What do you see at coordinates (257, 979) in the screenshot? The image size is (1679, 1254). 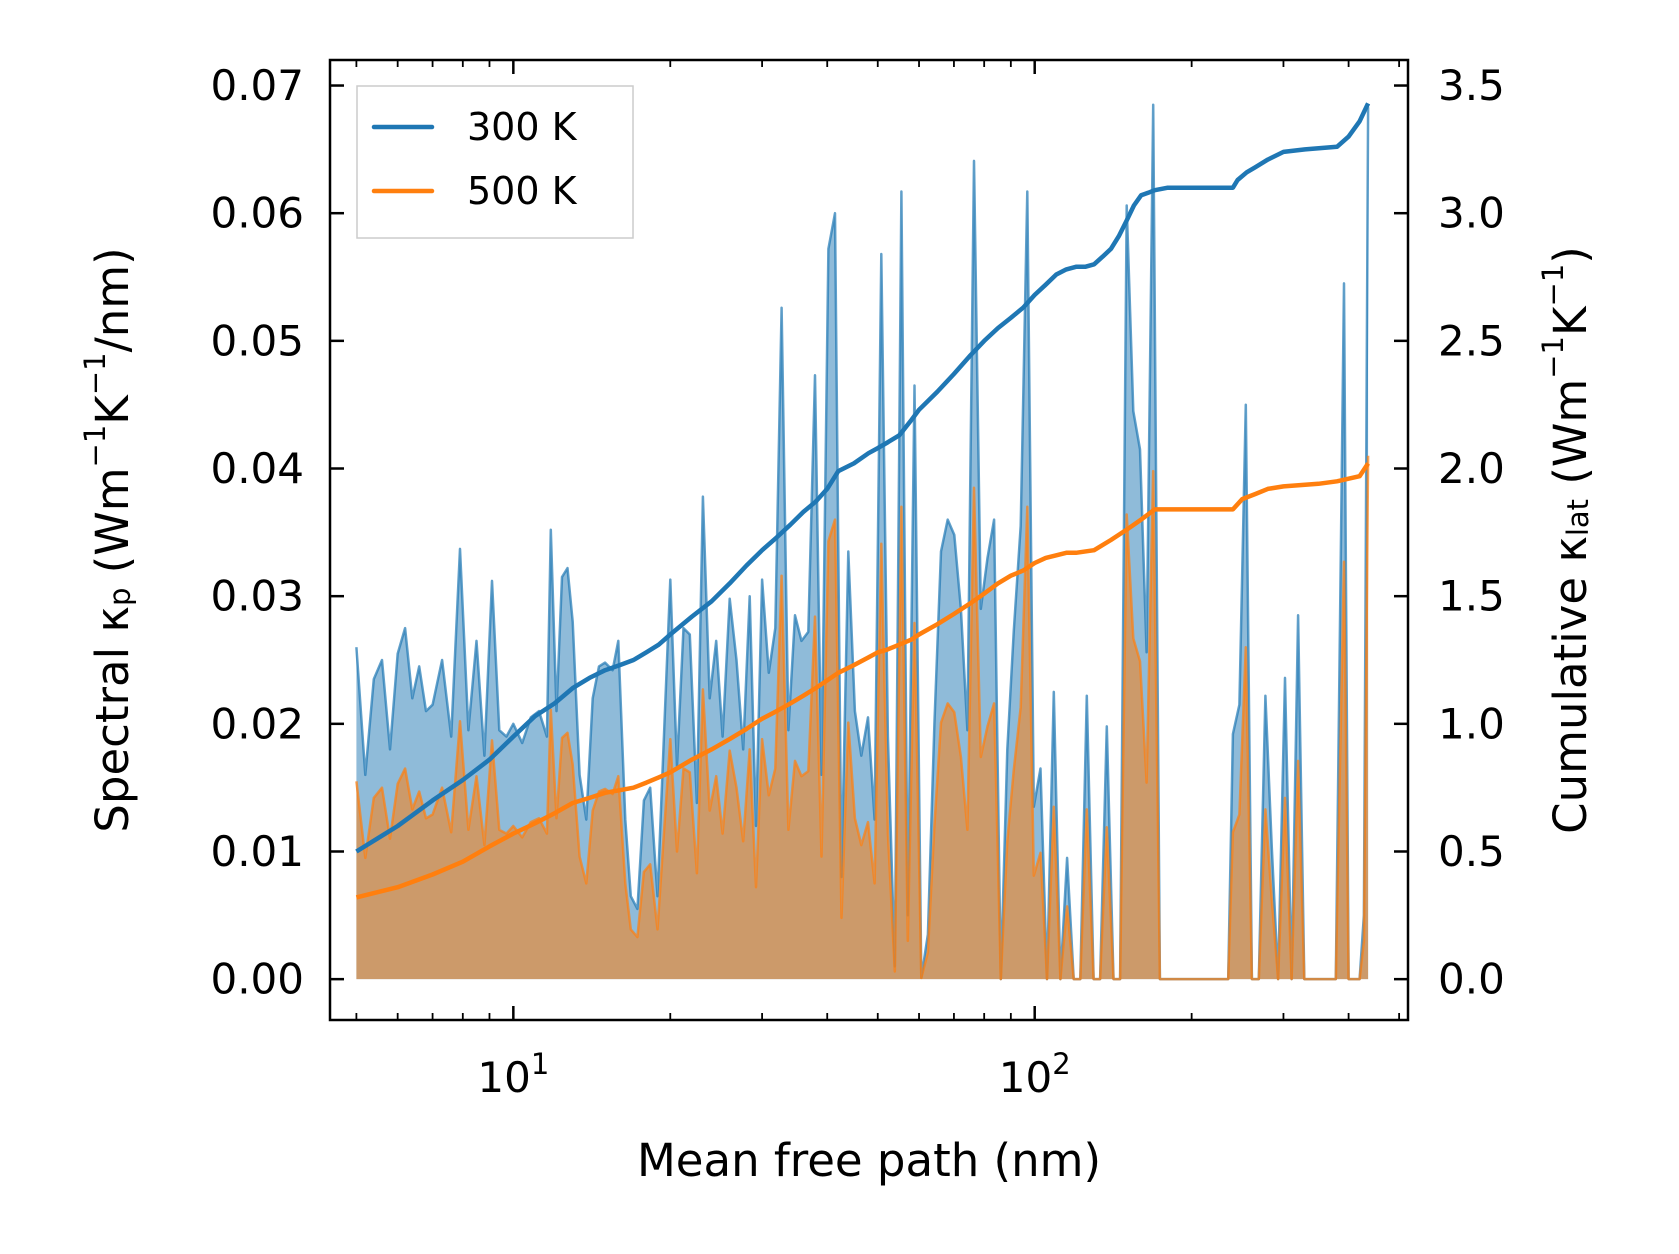 I see `y-tick-label: 0.00` at bounding box center [257, 979].